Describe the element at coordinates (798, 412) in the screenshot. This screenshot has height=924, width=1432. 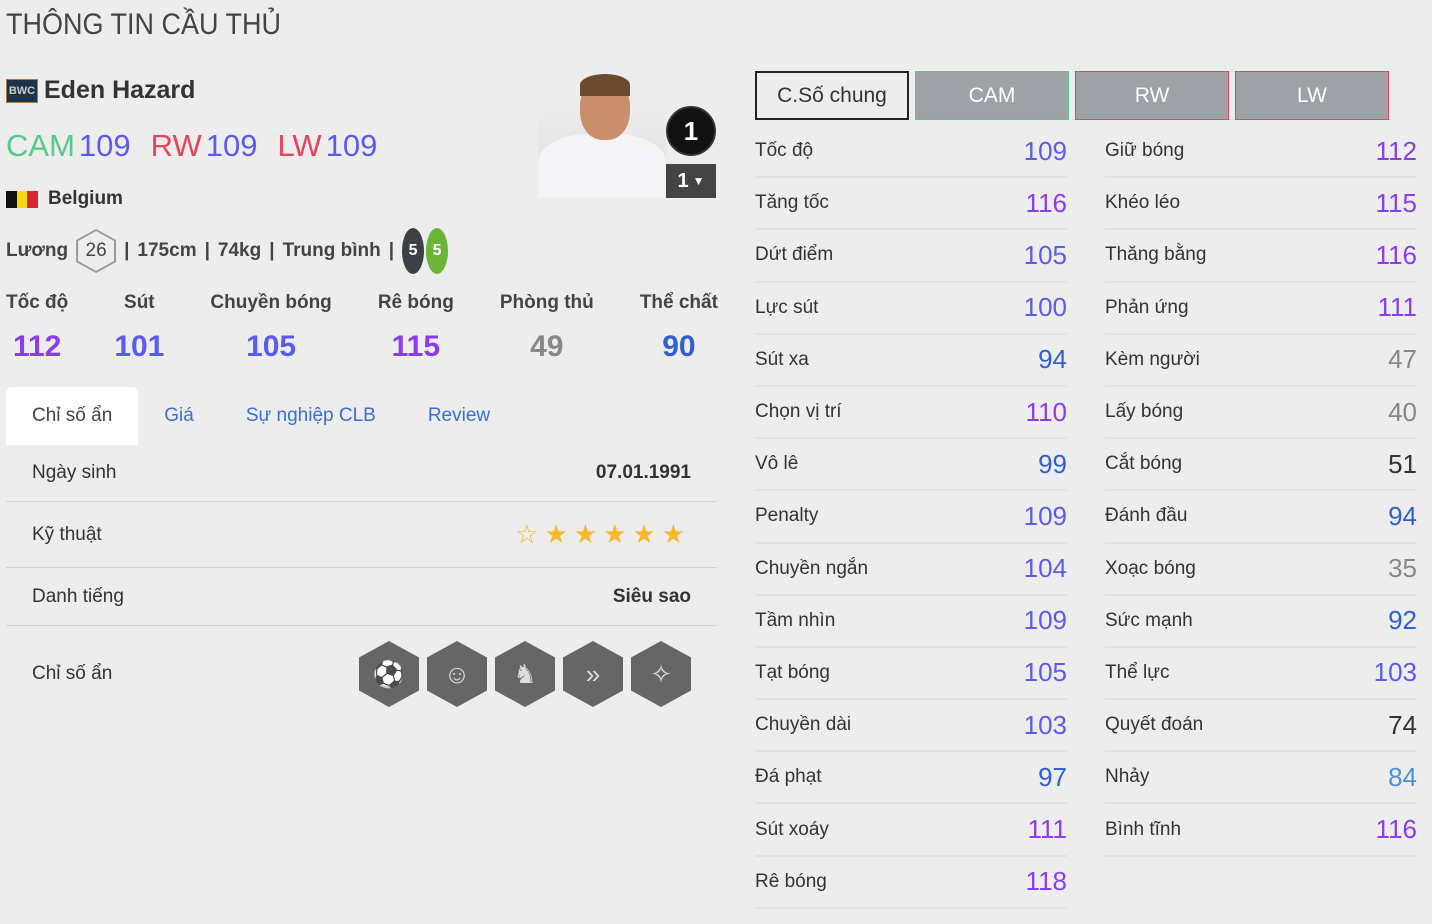
I see `stat-label: Chọn vị trí` at that location.